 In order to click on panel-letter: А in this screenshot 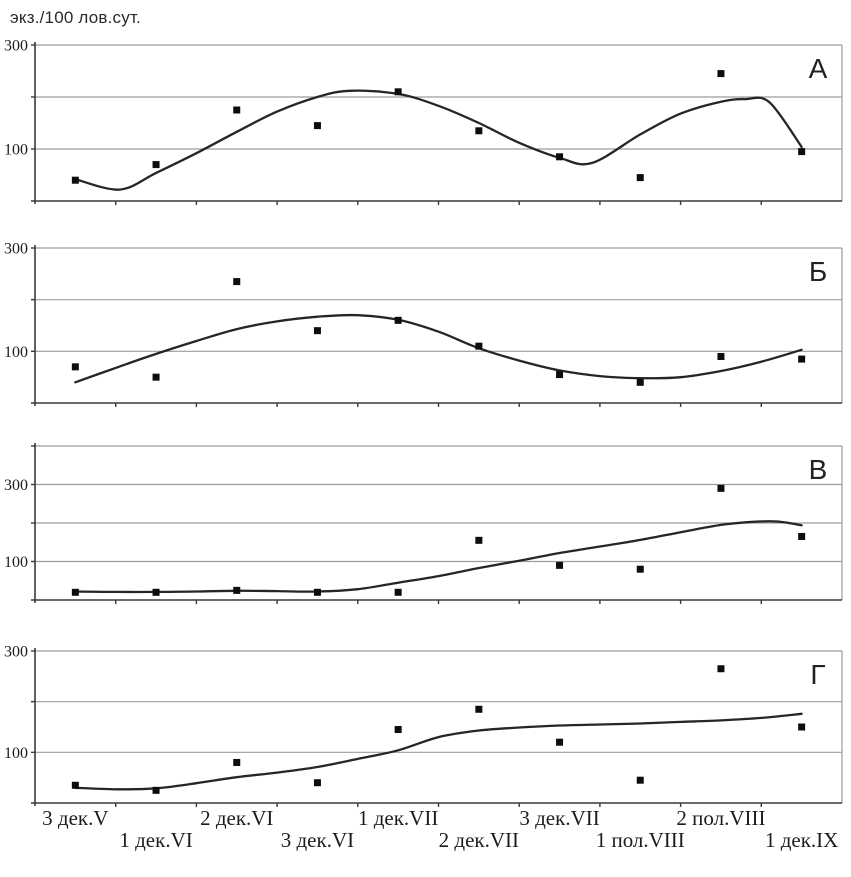, I will do `click(818, 68)`.